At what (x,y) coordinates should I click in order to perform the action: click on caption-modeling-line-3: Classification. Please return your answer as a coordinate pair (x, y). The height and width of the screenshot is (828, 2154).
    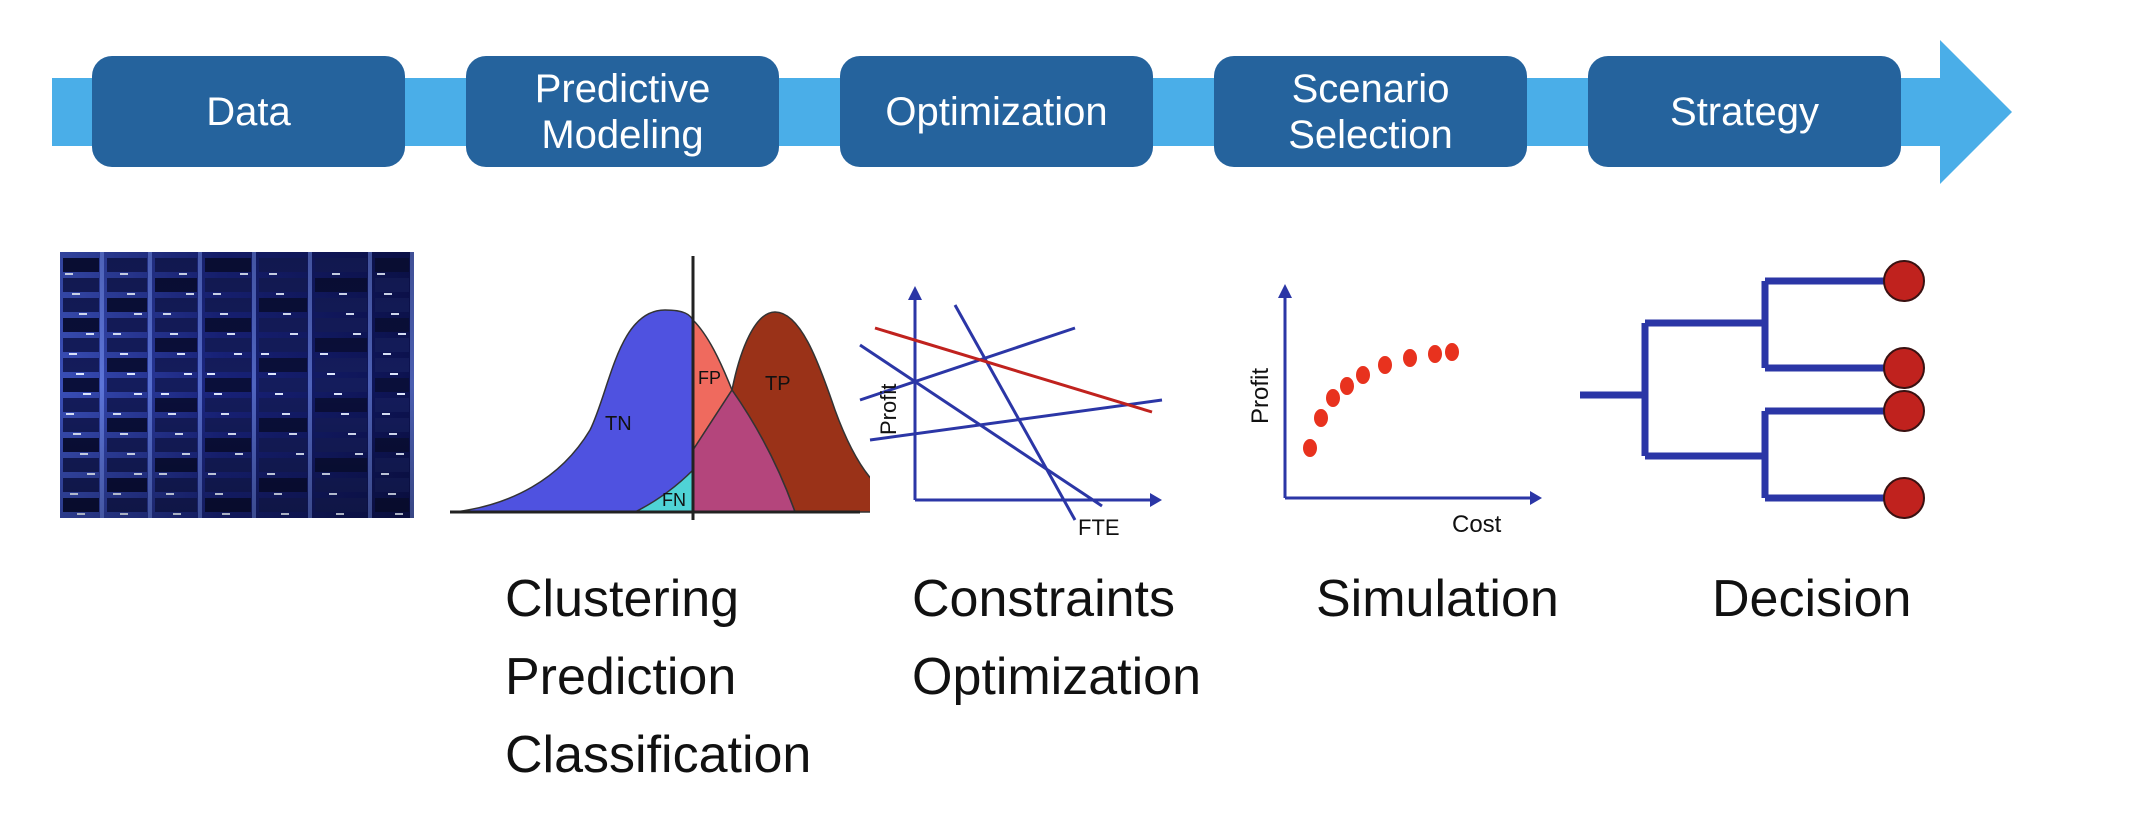
    Looking at the image, I should click on (658, 755).